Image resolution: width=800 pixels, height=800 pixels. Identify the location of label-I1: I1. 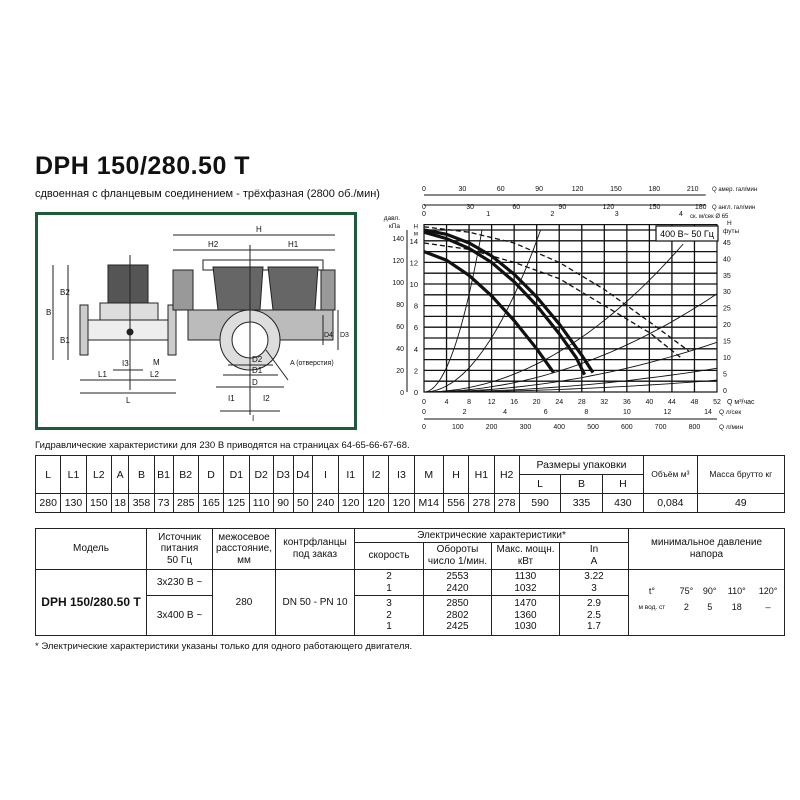
(231, 398).